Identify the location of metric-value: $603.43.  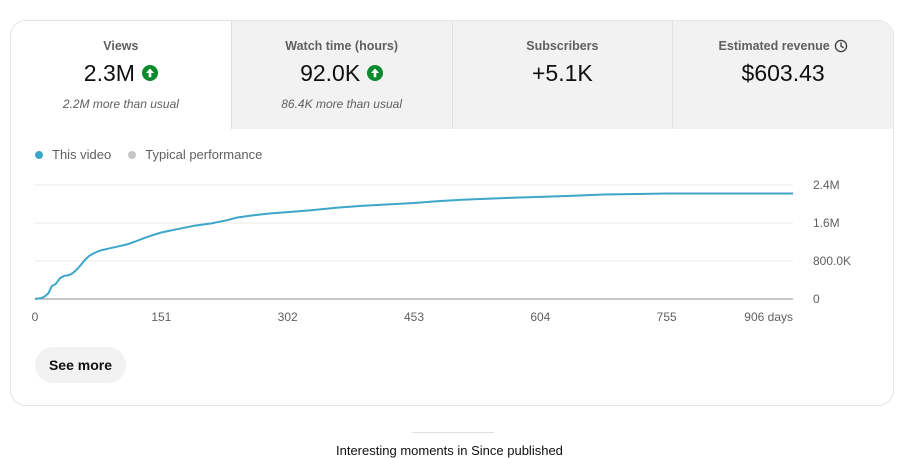
(783, 73).